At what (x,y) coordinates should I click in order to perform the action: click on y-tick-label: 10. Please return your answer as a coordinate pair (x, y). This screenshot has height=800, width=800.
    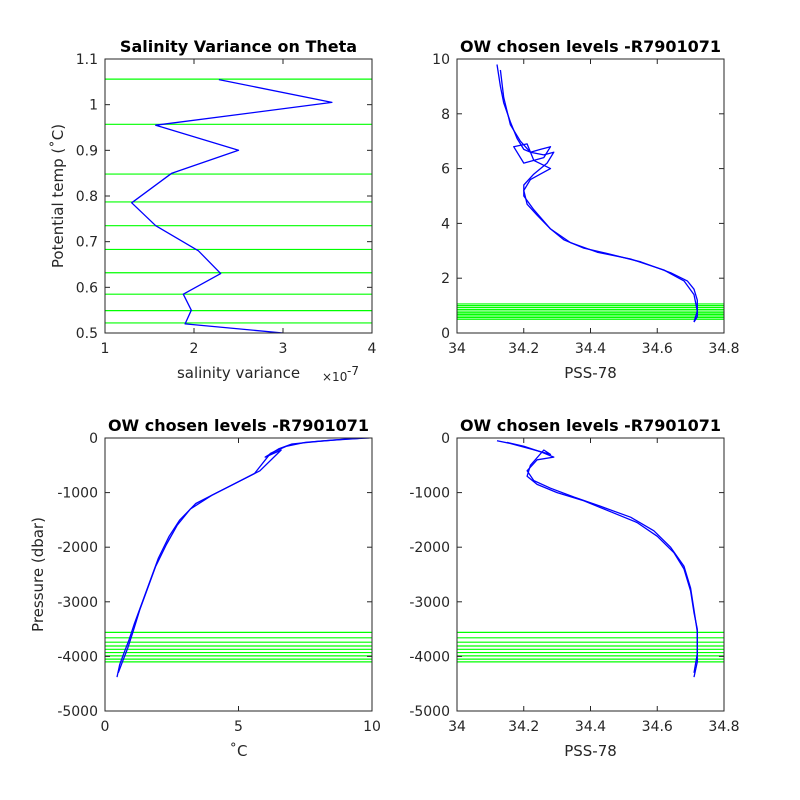
    Looking at the image, I should click on (441, 60).